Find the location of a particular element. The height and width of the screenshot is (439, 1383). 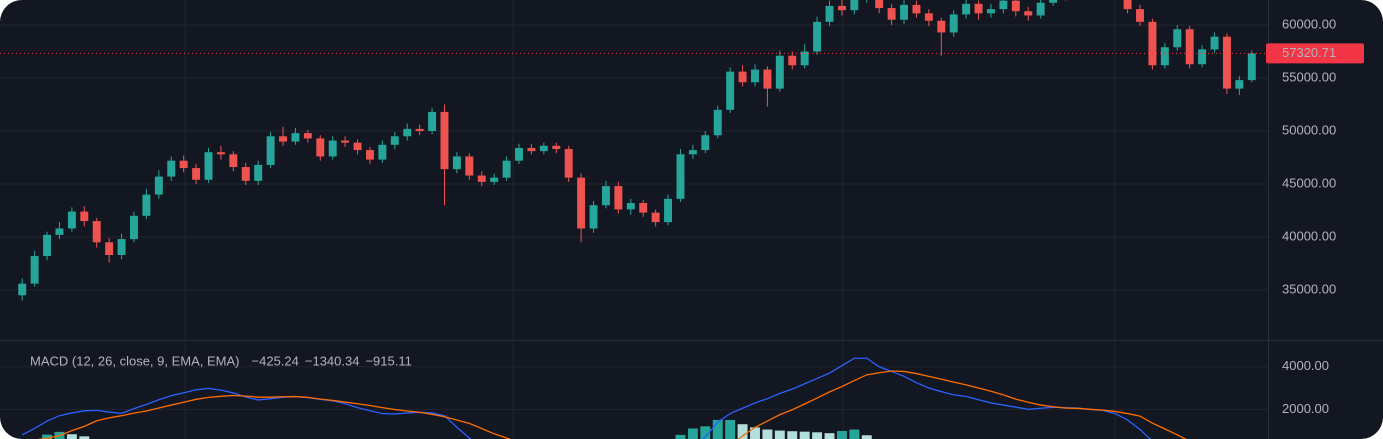

y-tick-label: 35000.00 is located at coordinates (1309, 288).